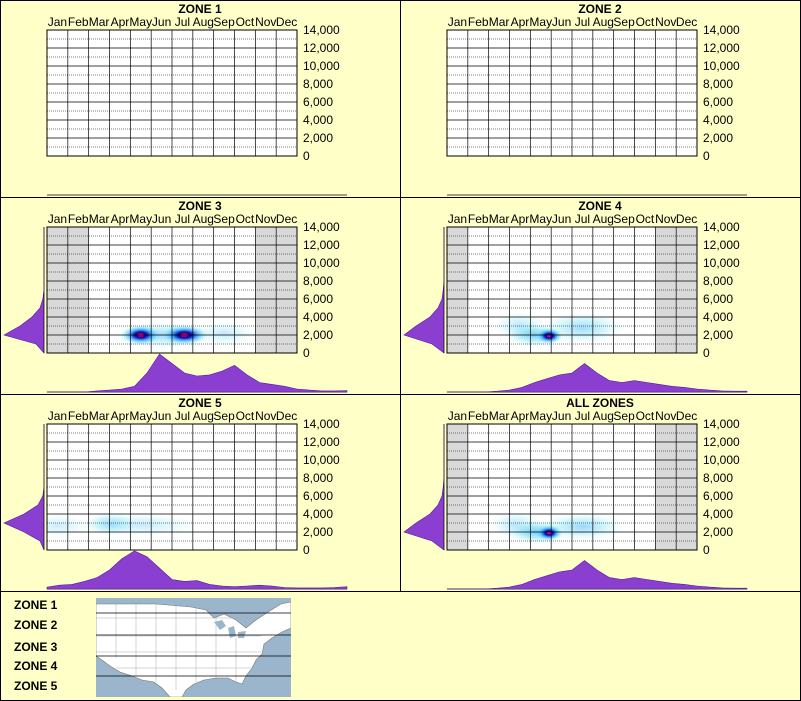 The width and height of the screenshot is (801, 701). I want to click on panel-title: ZONE 3, so click(200, 206).